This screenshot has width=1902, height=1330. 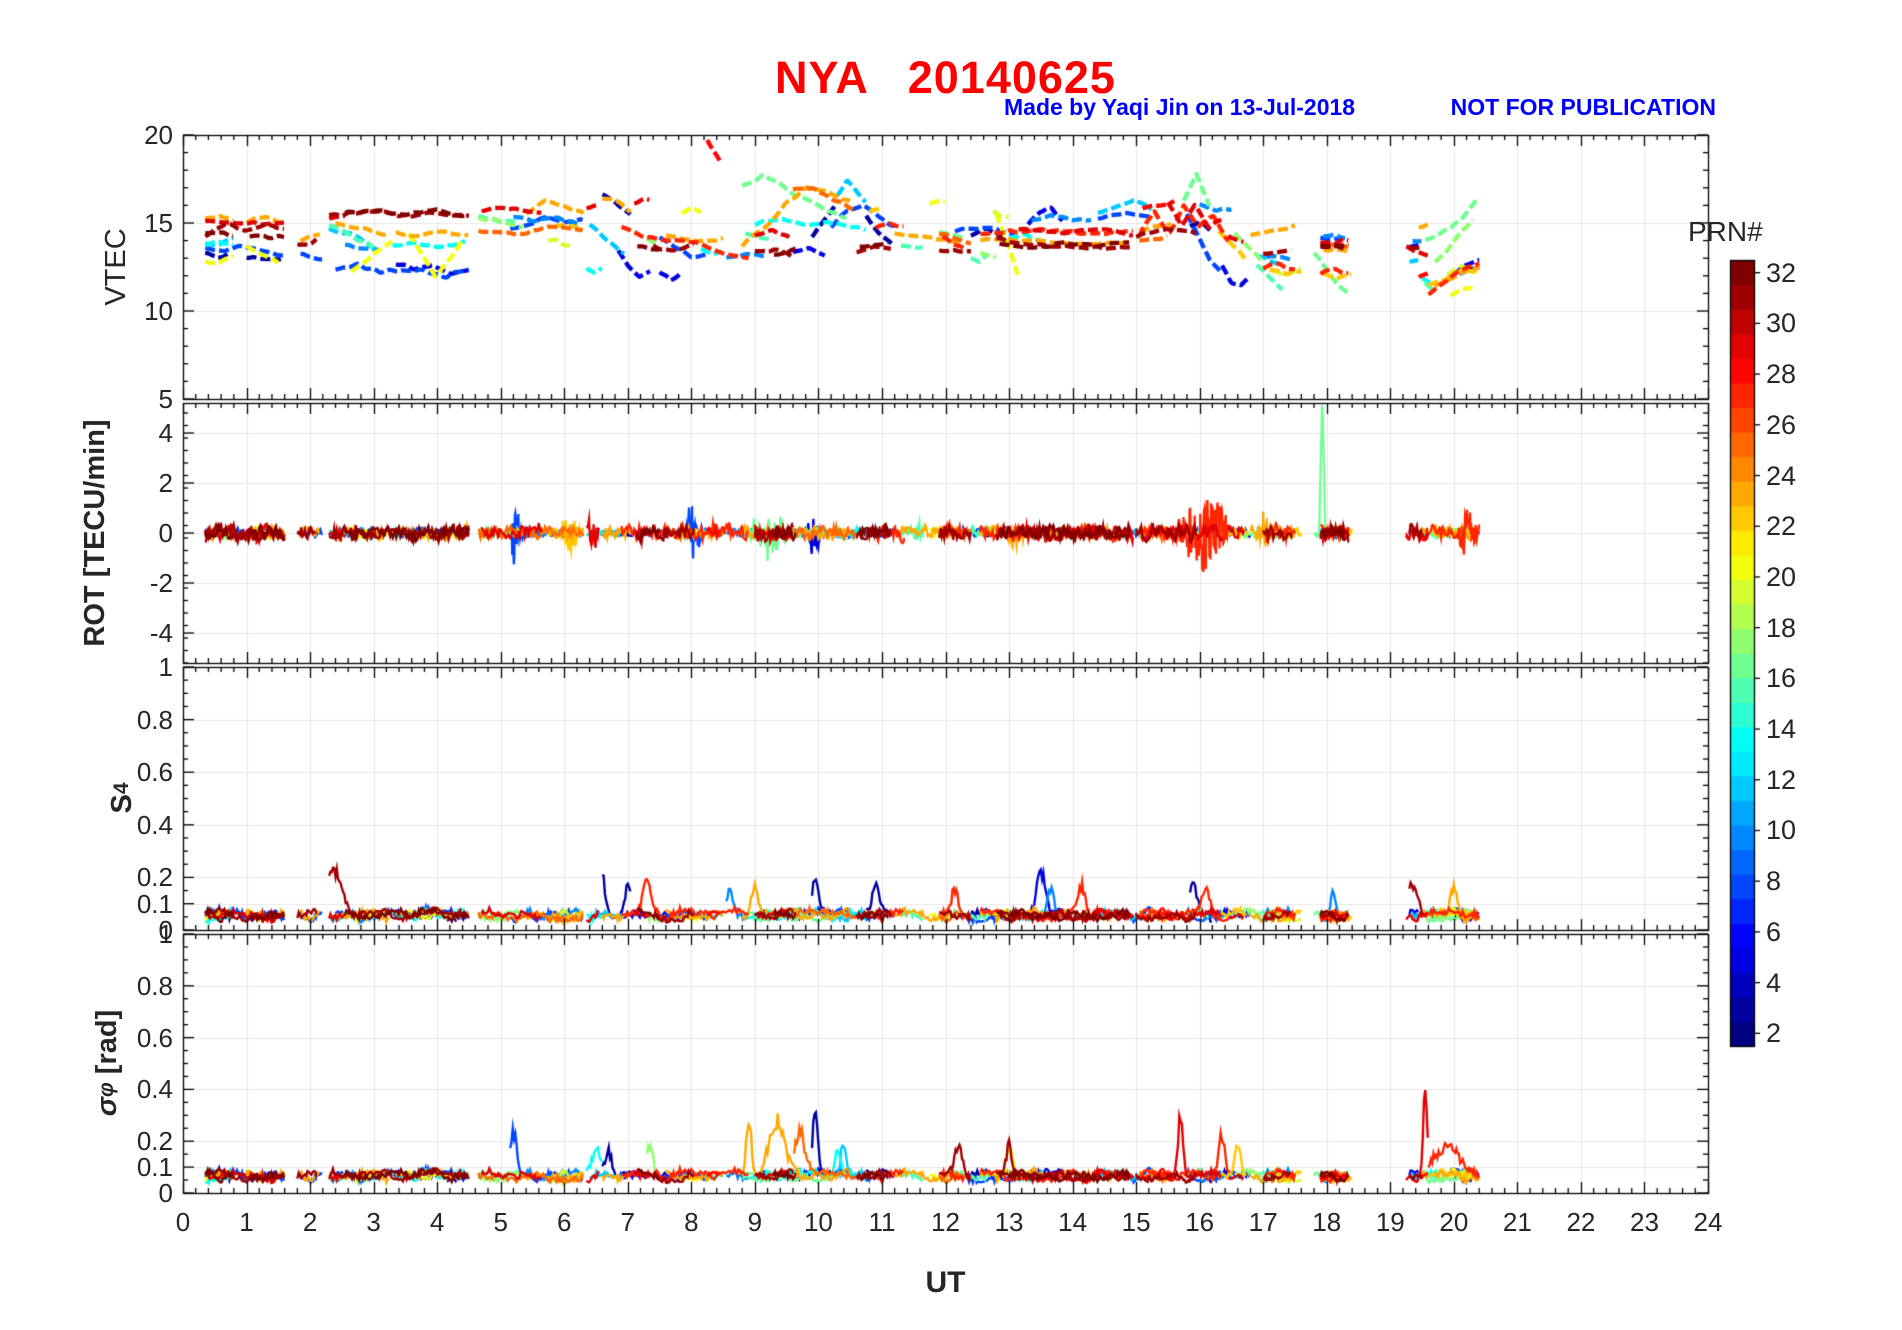 What do you see at coordinates (165, 934) in the screenshot?
I see `sigma-tick-label: 1` at bounding box center [165, 934].